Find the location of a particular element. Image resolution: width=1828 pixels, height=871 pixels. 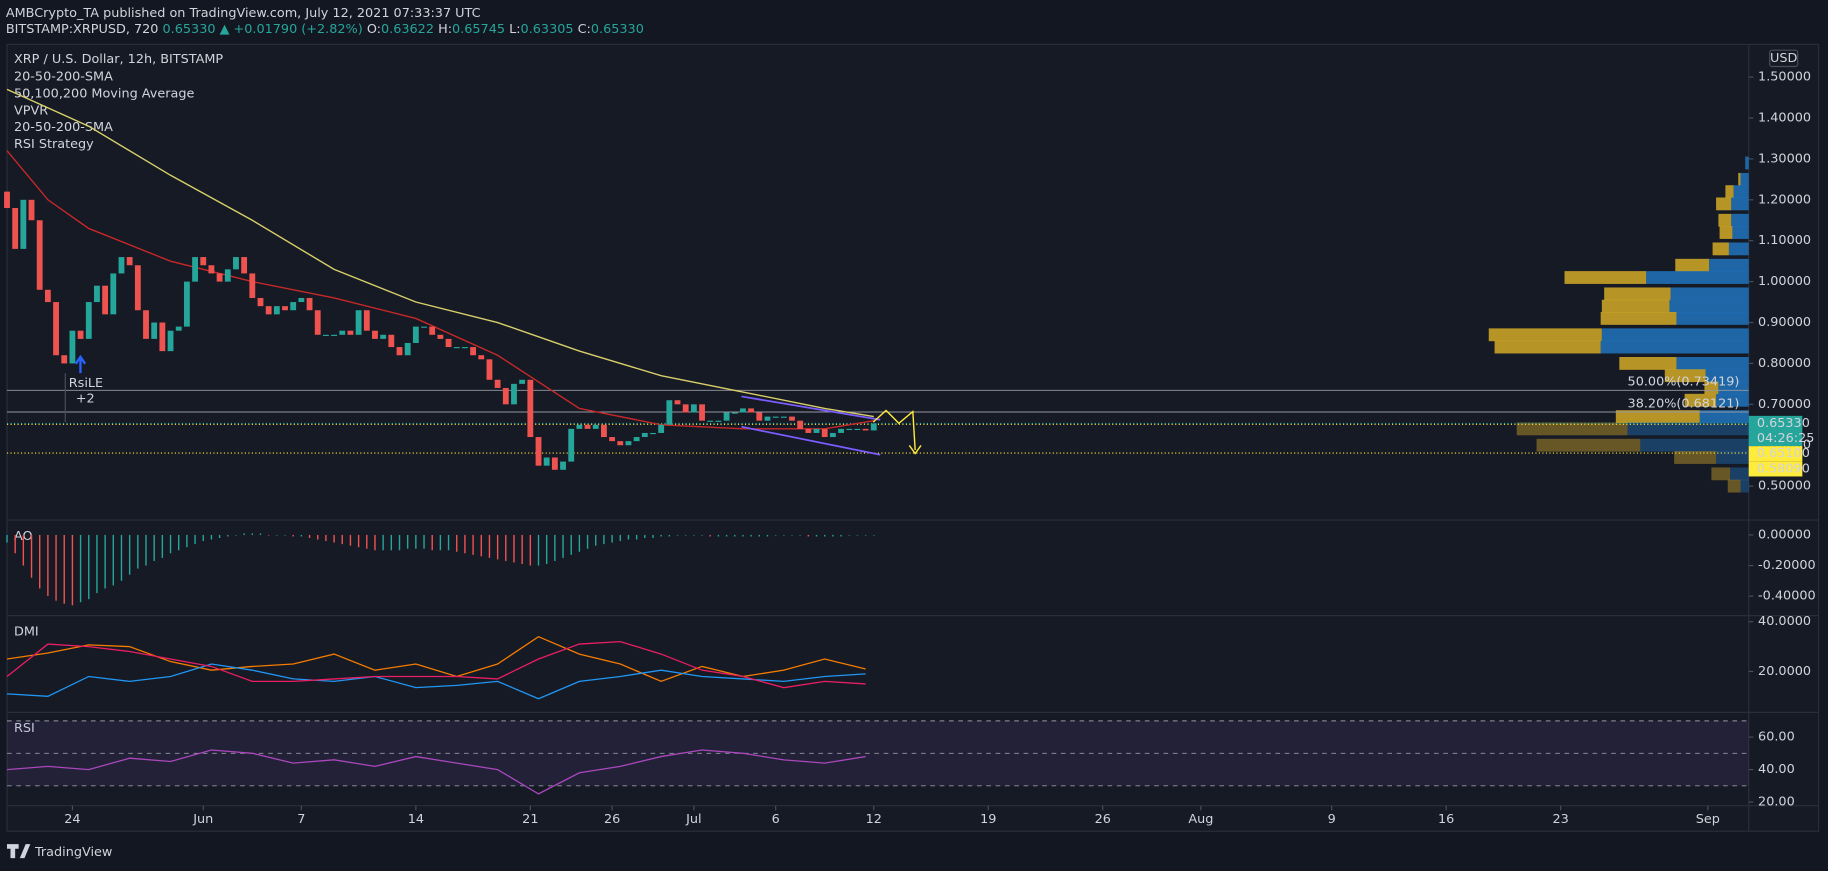

y-tick-label: 40.0000 is located at coordinates (1784, 621).